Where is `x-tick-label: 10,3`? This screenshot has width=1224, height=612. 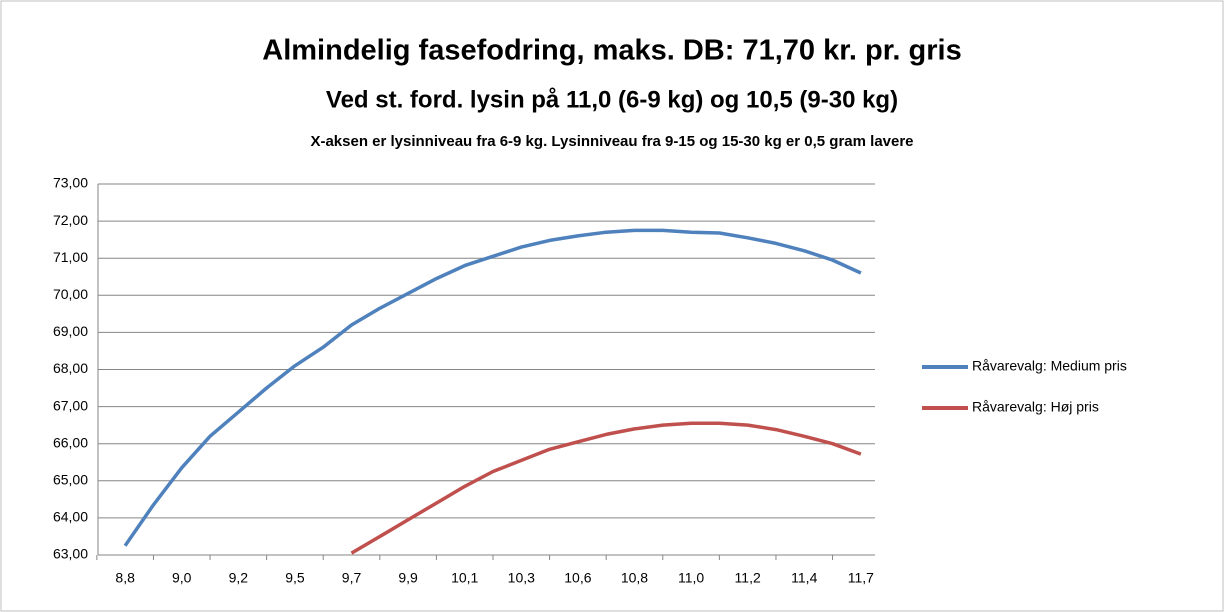
x-tick-label: 10,3 is located at coordinates (521, 578).